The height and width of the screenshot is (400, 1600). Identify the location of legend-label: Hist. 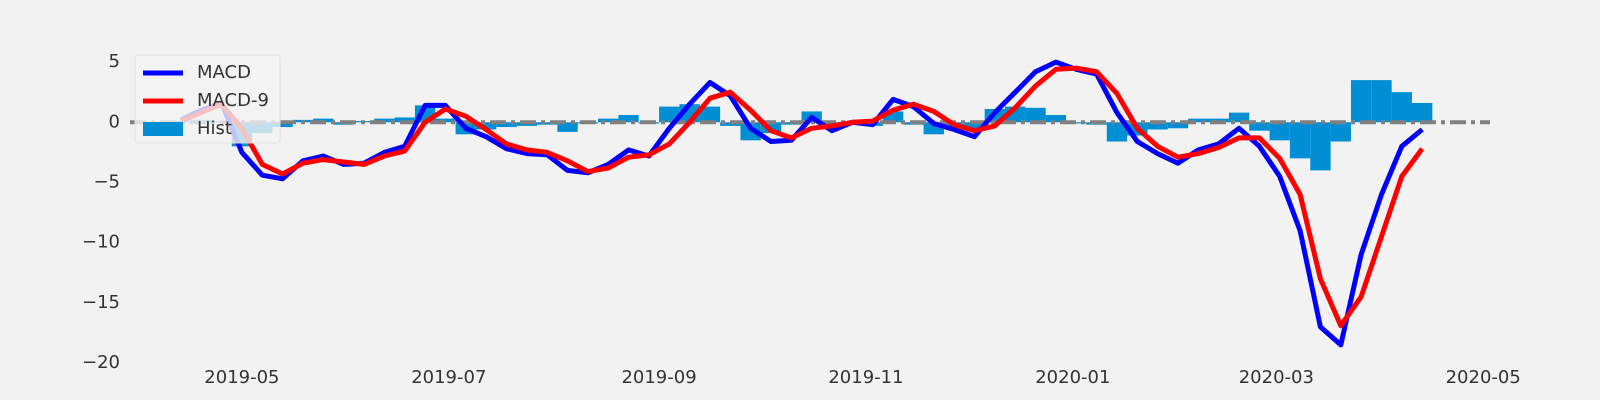
(214, 128).